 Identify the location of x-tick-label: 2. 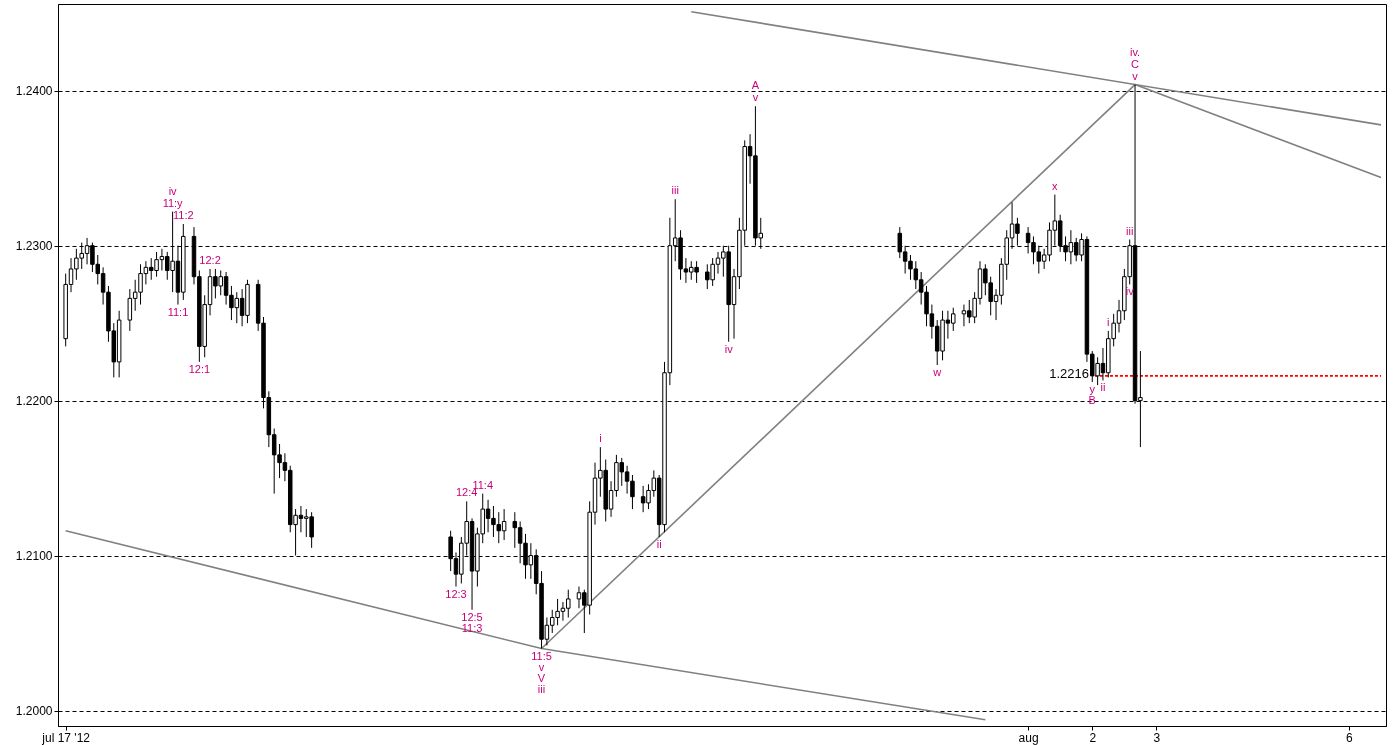
(1093, 737).